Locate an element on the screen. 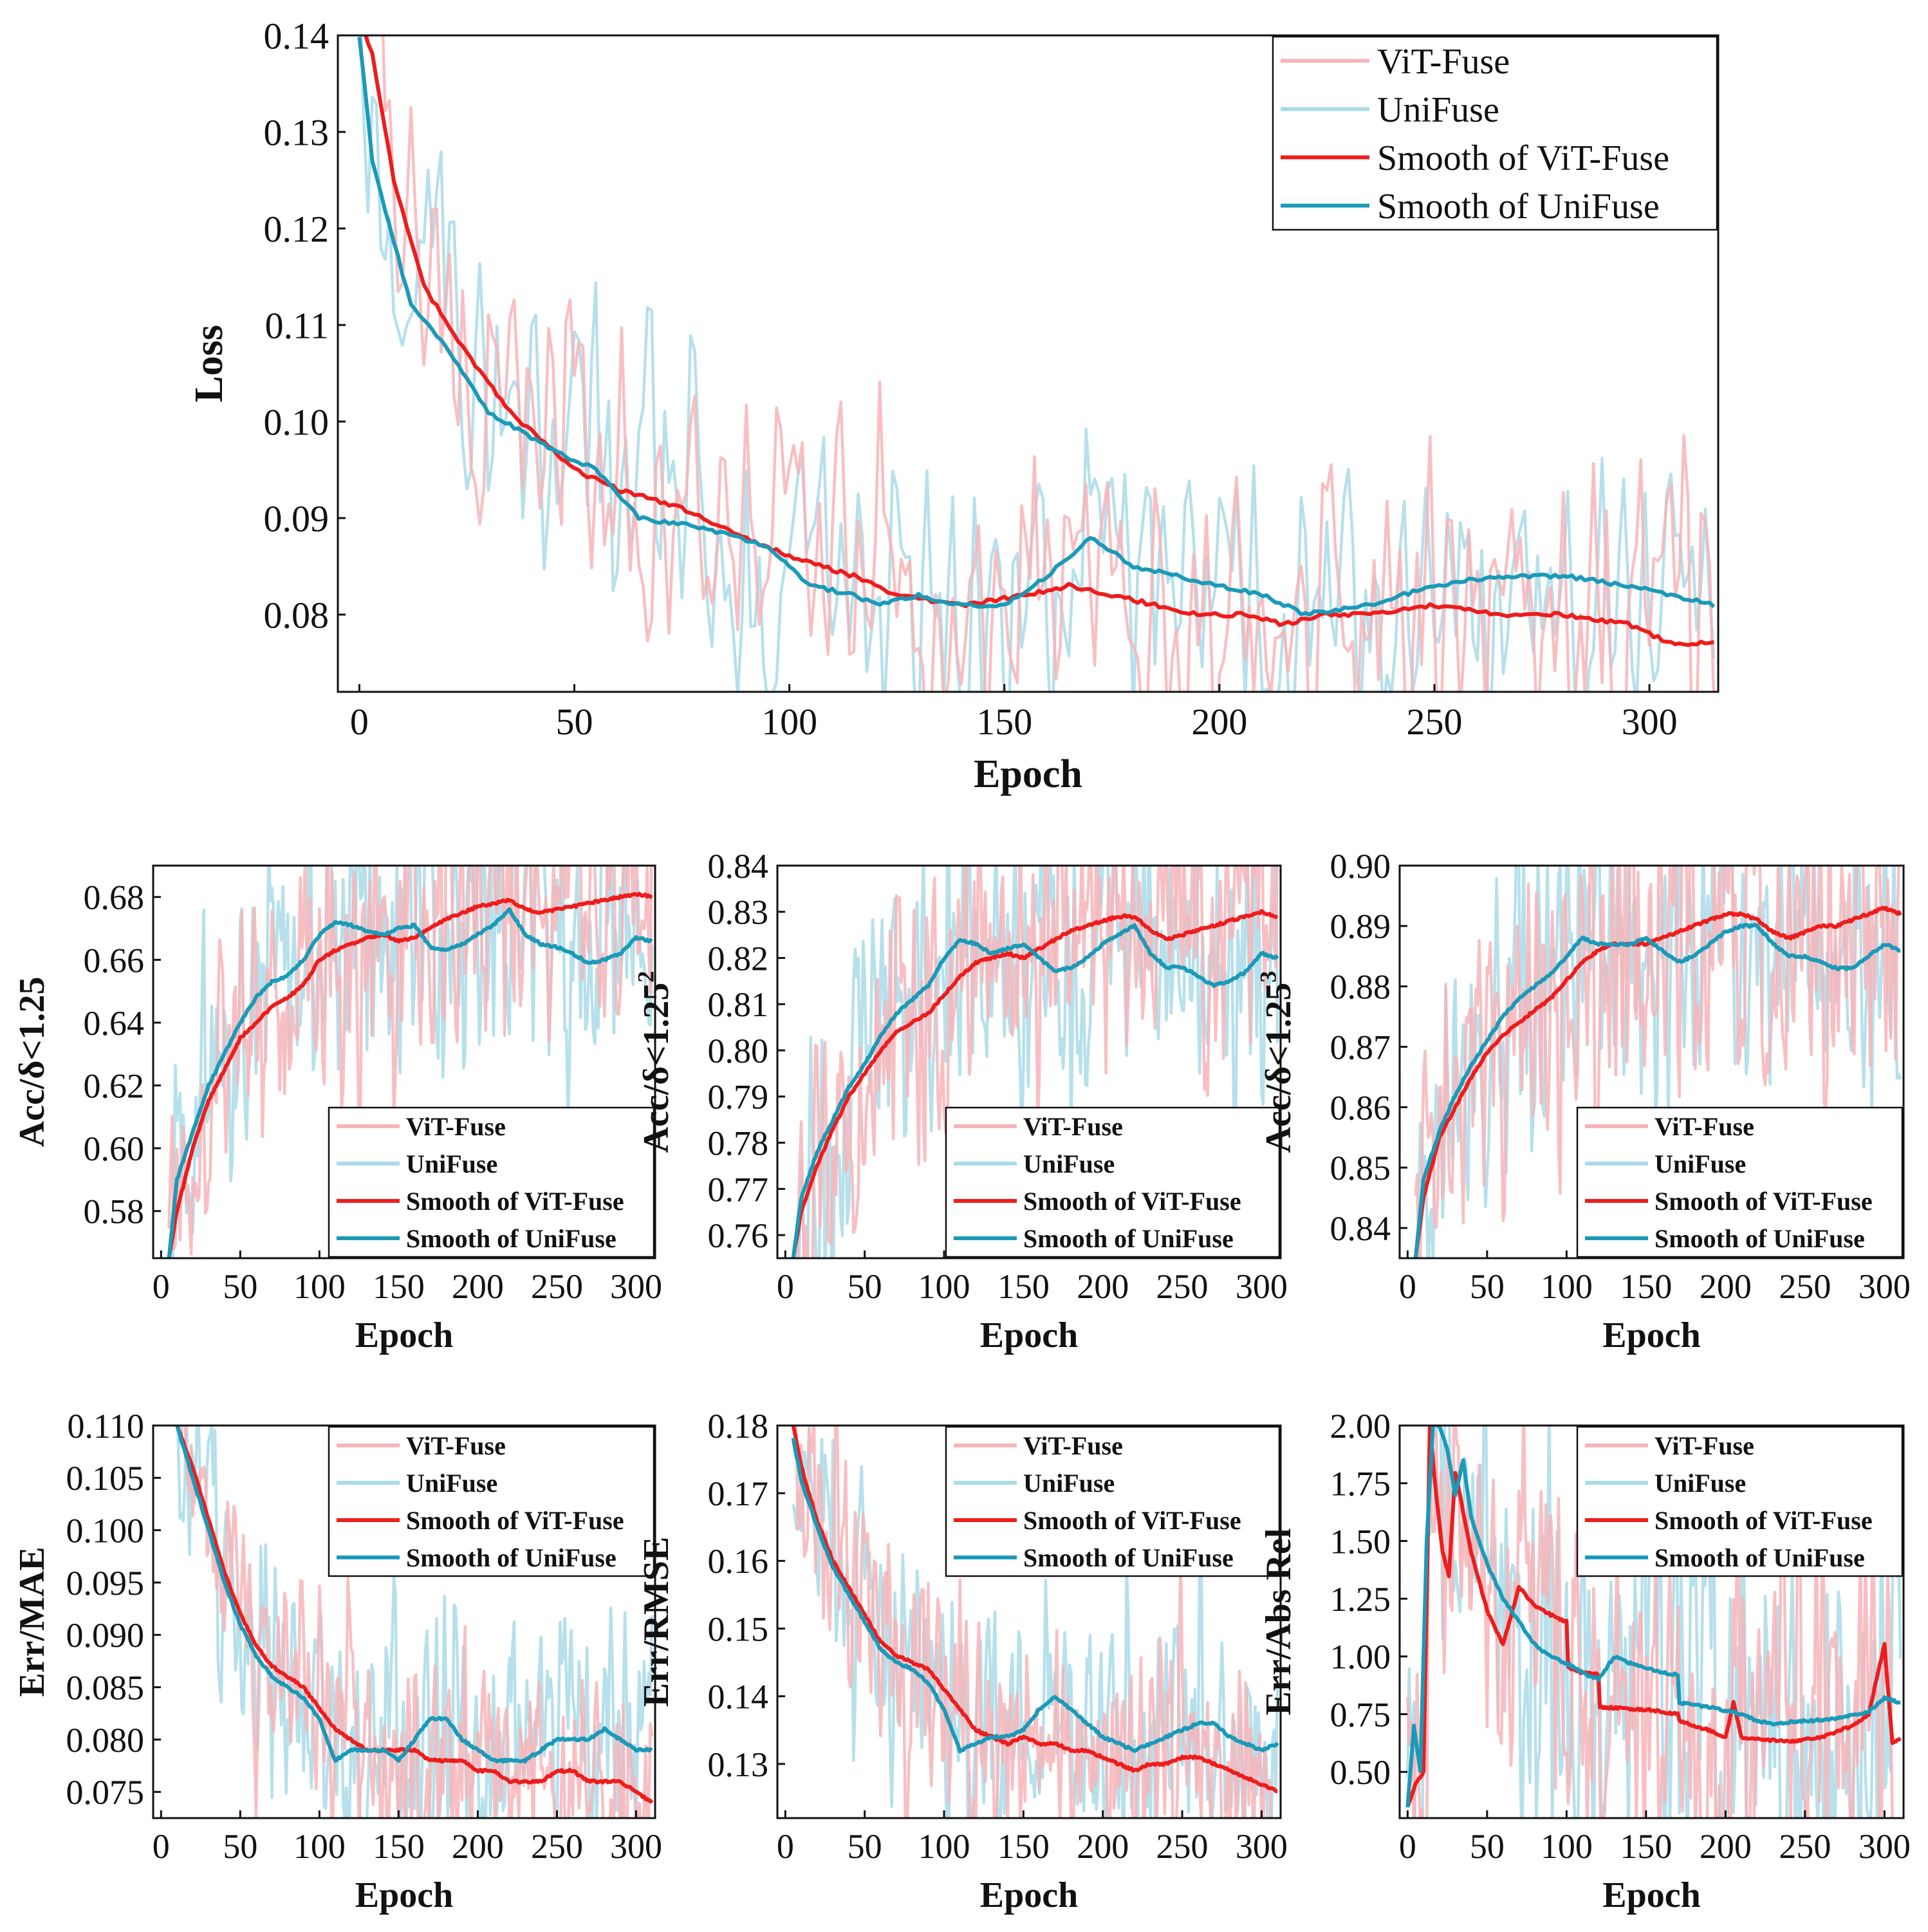 The image size is (1928, 1932). y-tick-label: 0.84 is located at coordinates (1360, 1228).